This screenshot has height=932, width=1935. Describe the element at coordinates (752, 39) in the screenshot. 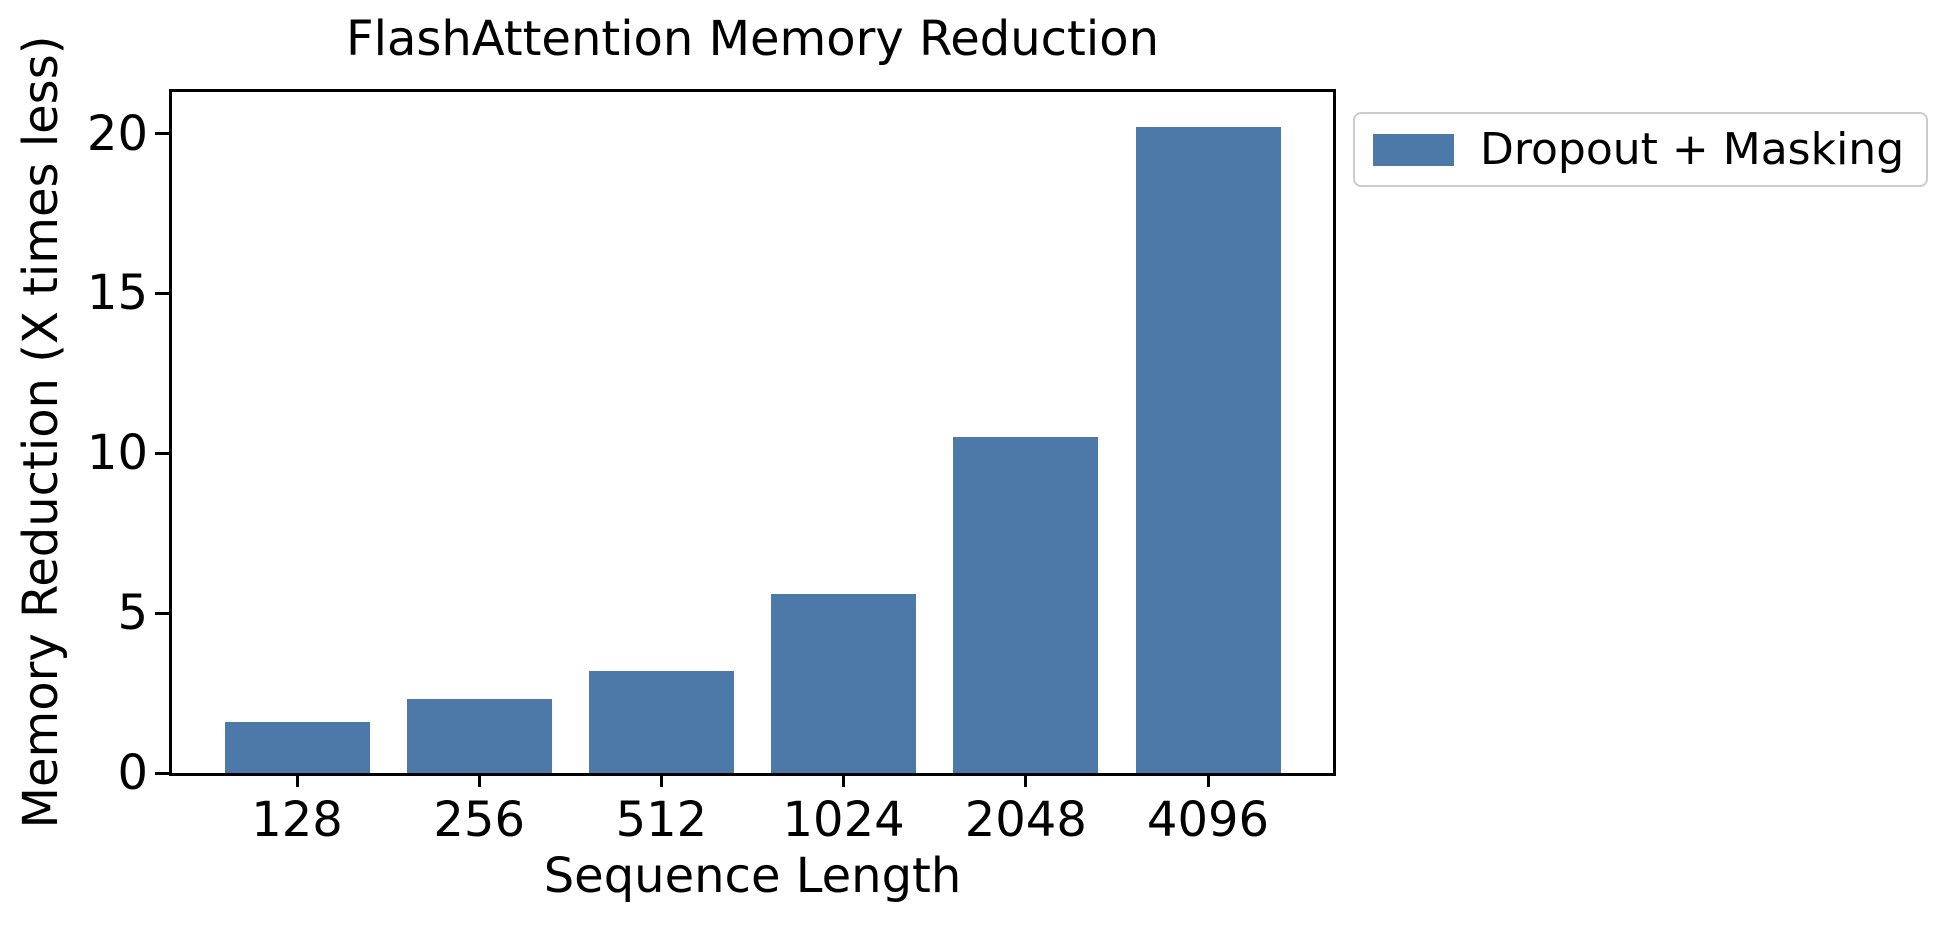

I see `chart-title: FlashAttention Memory Reduction` at that location.